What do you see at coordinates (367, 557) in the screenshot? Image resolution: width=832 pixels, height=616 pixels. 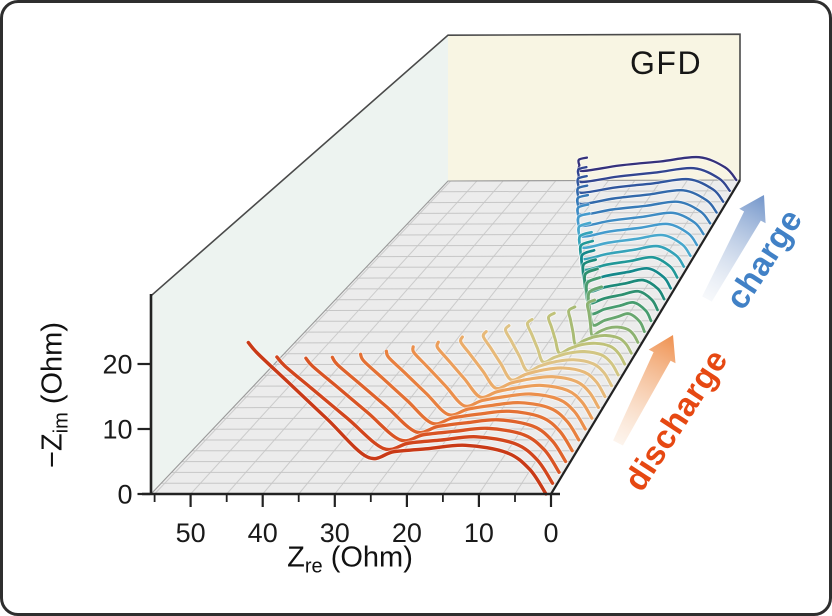 I see `x-axis-unit: (Ohm)` at bounding box center [367, 557].